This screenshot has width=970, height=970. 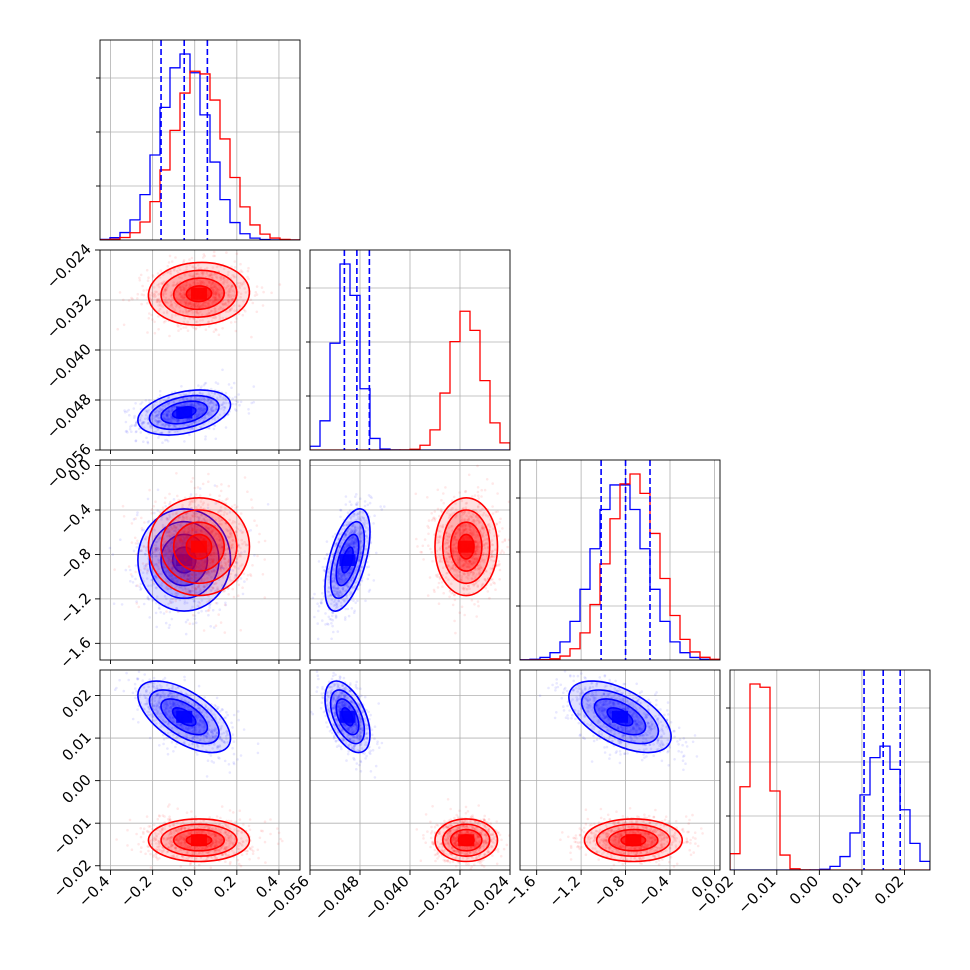 I want to click on x-tick-label: −1.2, so click(x=564, y=891).